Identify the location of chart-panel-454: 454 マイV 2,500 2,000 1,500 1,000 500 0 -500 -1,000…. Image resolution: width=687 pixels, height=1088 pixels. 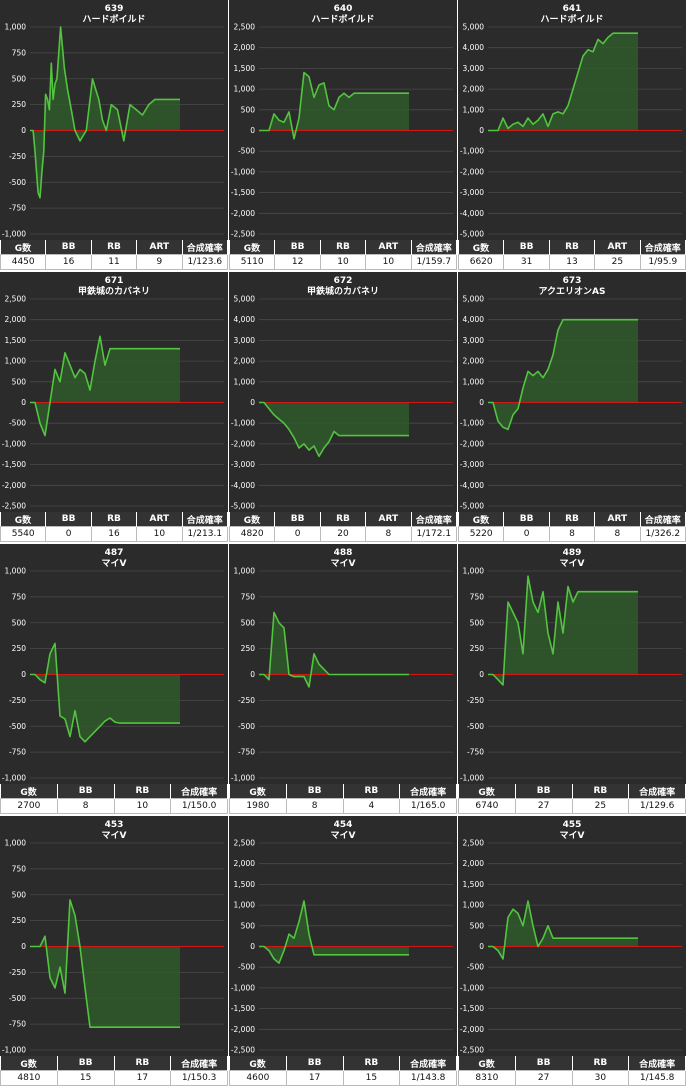
(343, 952).